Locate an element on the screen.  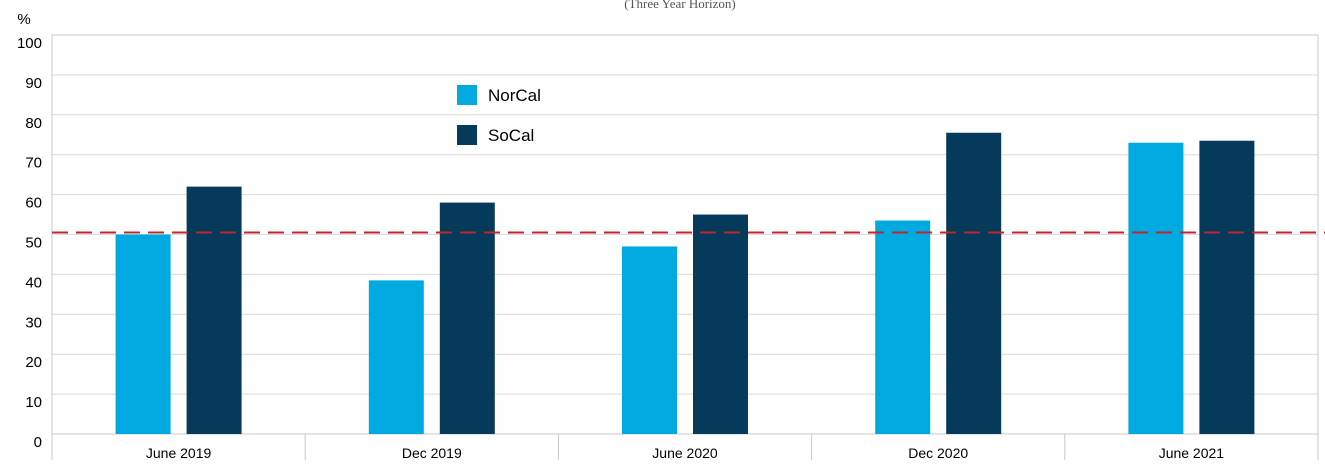
x-tick-label: Dec 2020 is located at coordinates (938, 453).